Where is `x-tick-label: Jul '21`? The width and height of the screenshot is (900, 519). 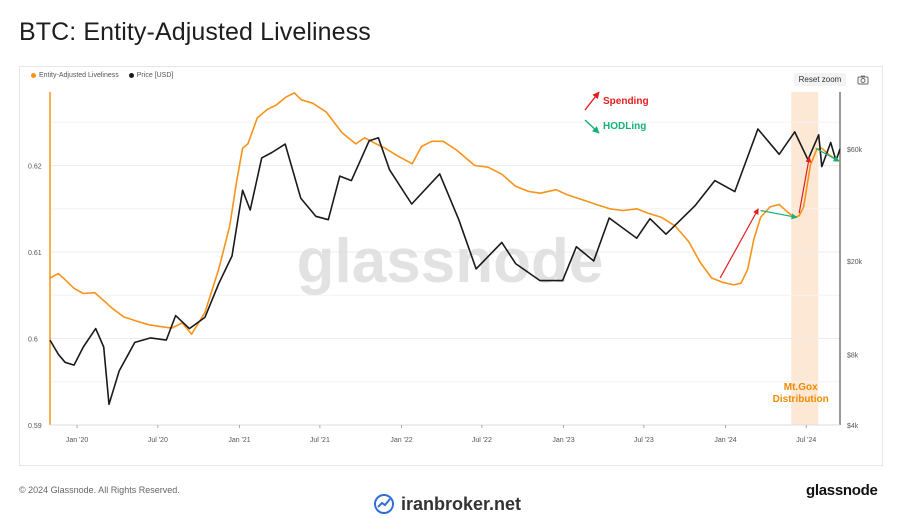 x-tick-label: Jul '21 is located at coordinates (320, 440).